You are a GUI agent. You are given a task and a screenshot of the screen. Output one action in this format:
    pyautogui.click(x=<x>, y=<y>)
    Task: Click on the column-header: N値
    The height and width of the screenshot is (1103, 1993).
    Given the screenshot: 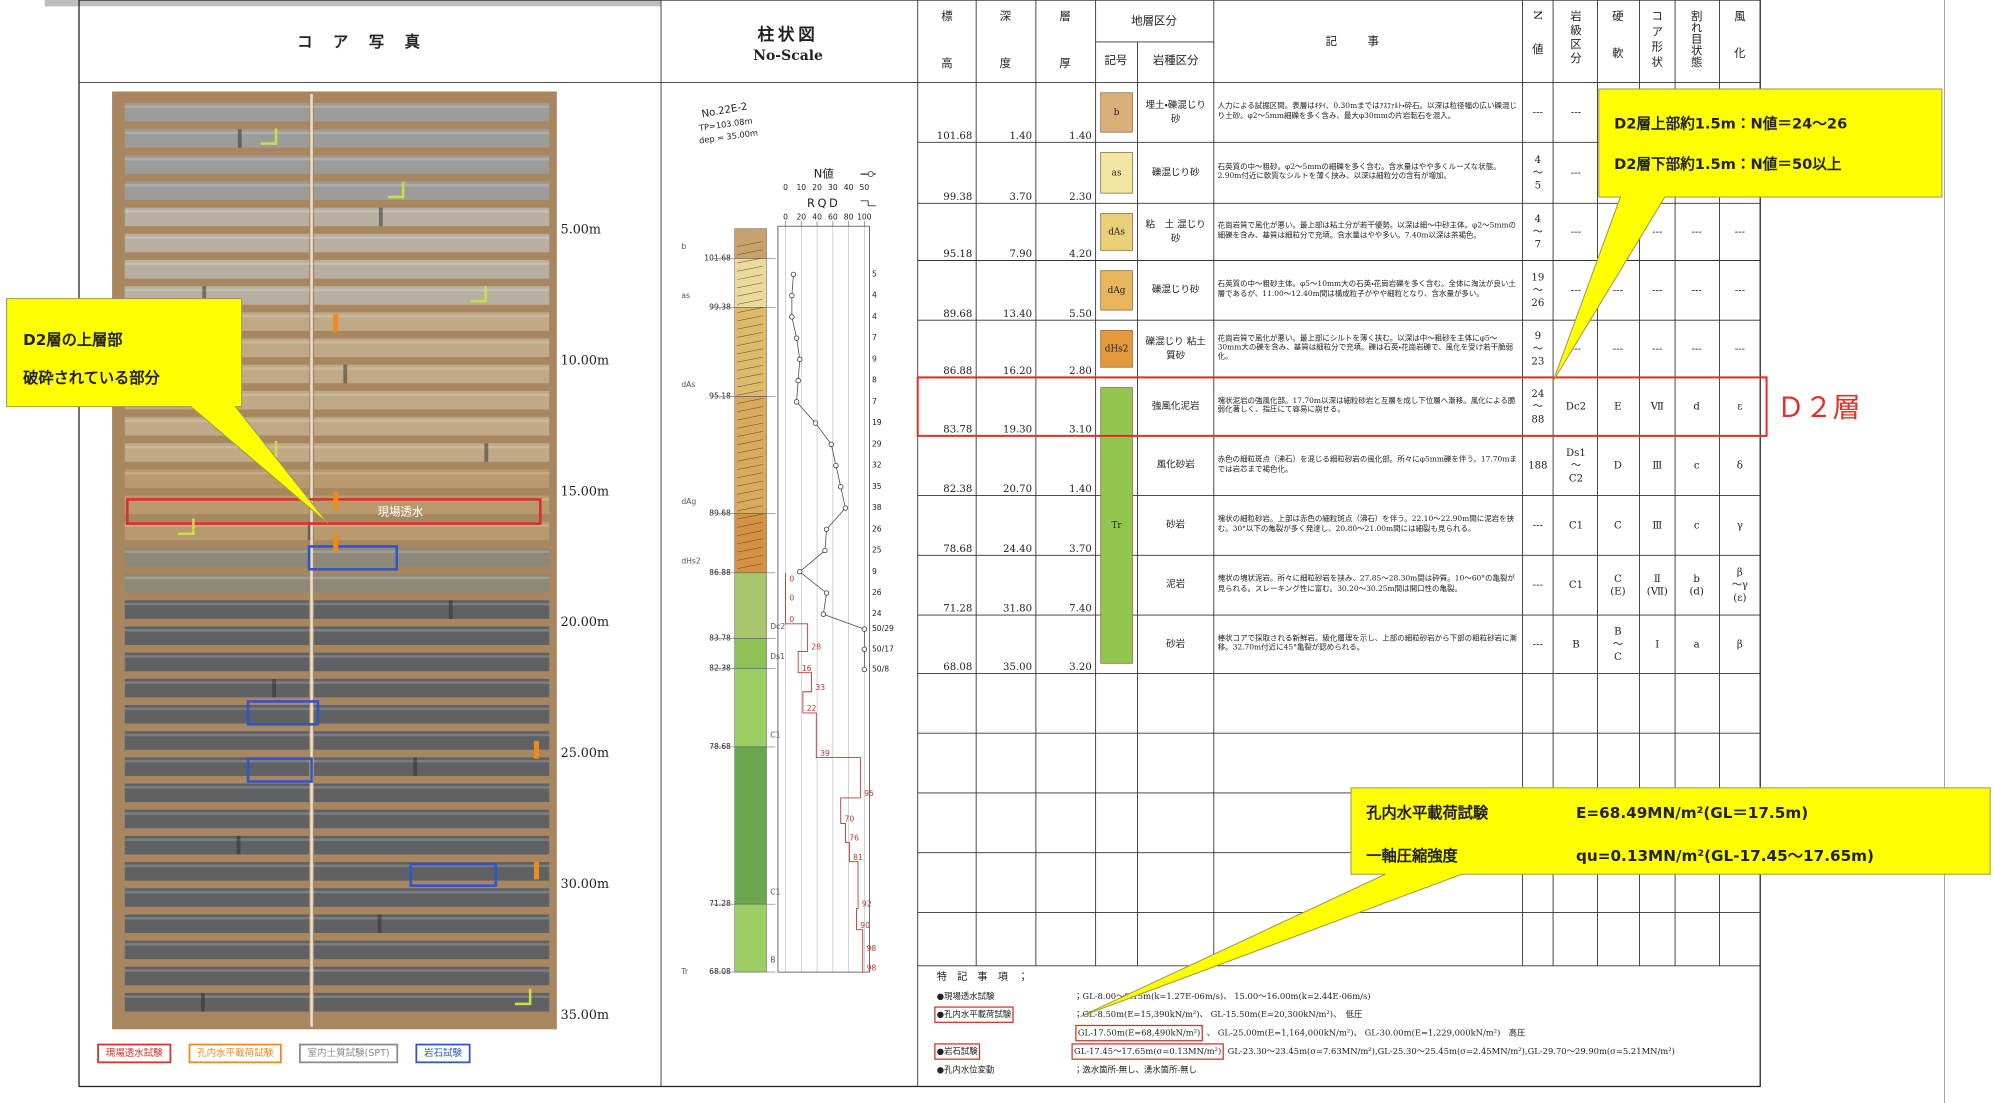 What is the action you would take?
    pyautogui.click(x=1538, y=43)
    